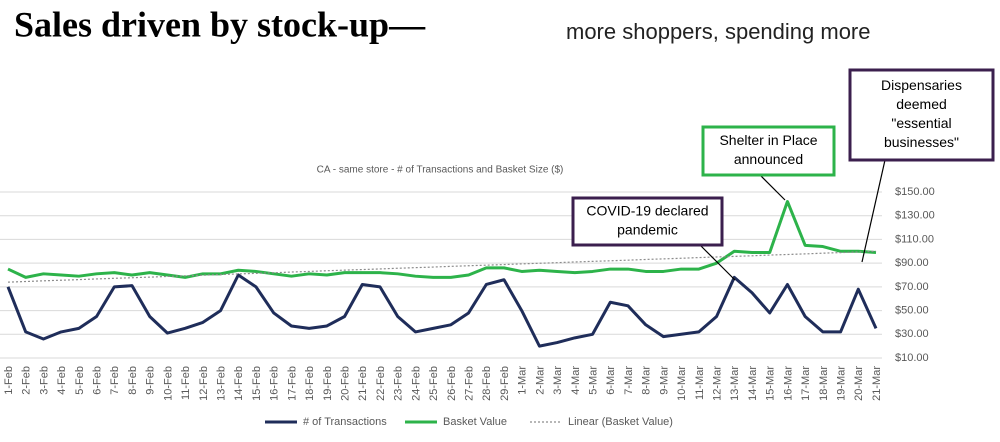  I want to click on x-tick-label: 7-Mar, so click(629, 380).